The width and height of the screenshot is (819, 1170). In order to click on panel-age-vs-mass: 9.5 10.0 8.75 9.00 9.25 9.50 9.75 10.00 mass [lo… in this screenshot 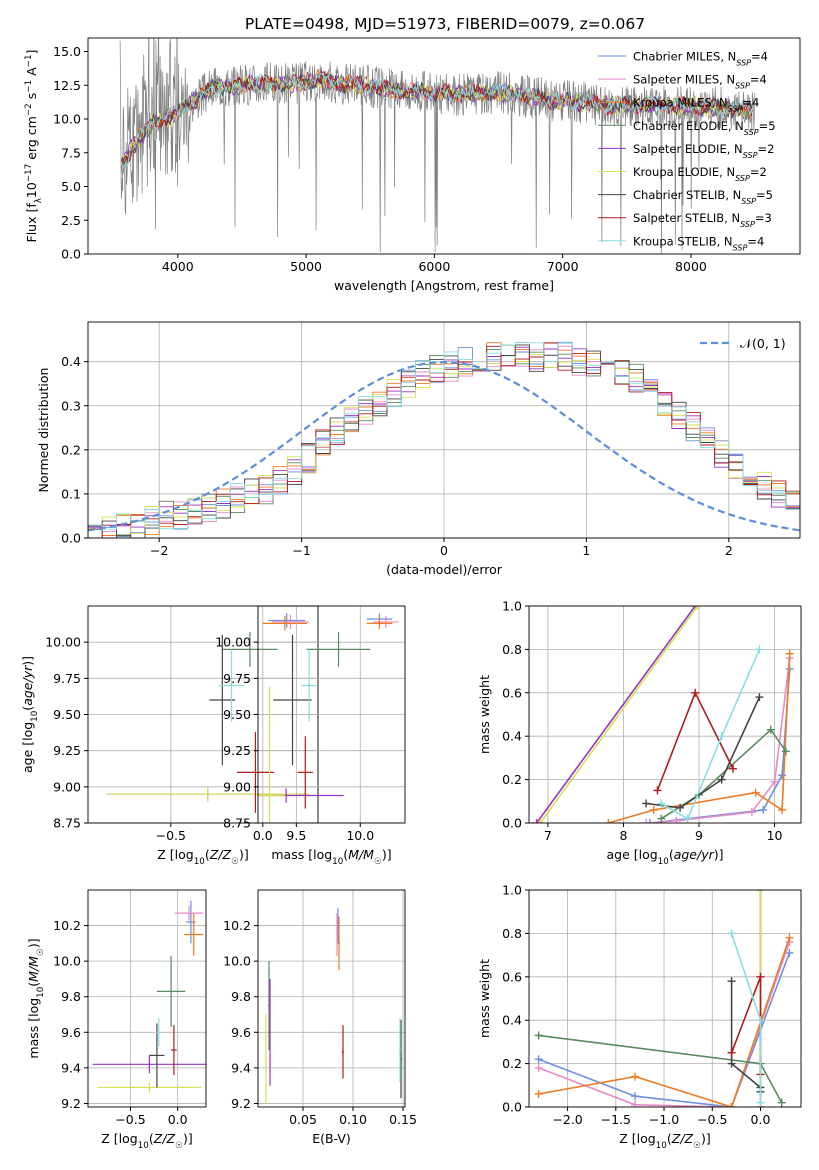, I will do `click(310, 736)`.